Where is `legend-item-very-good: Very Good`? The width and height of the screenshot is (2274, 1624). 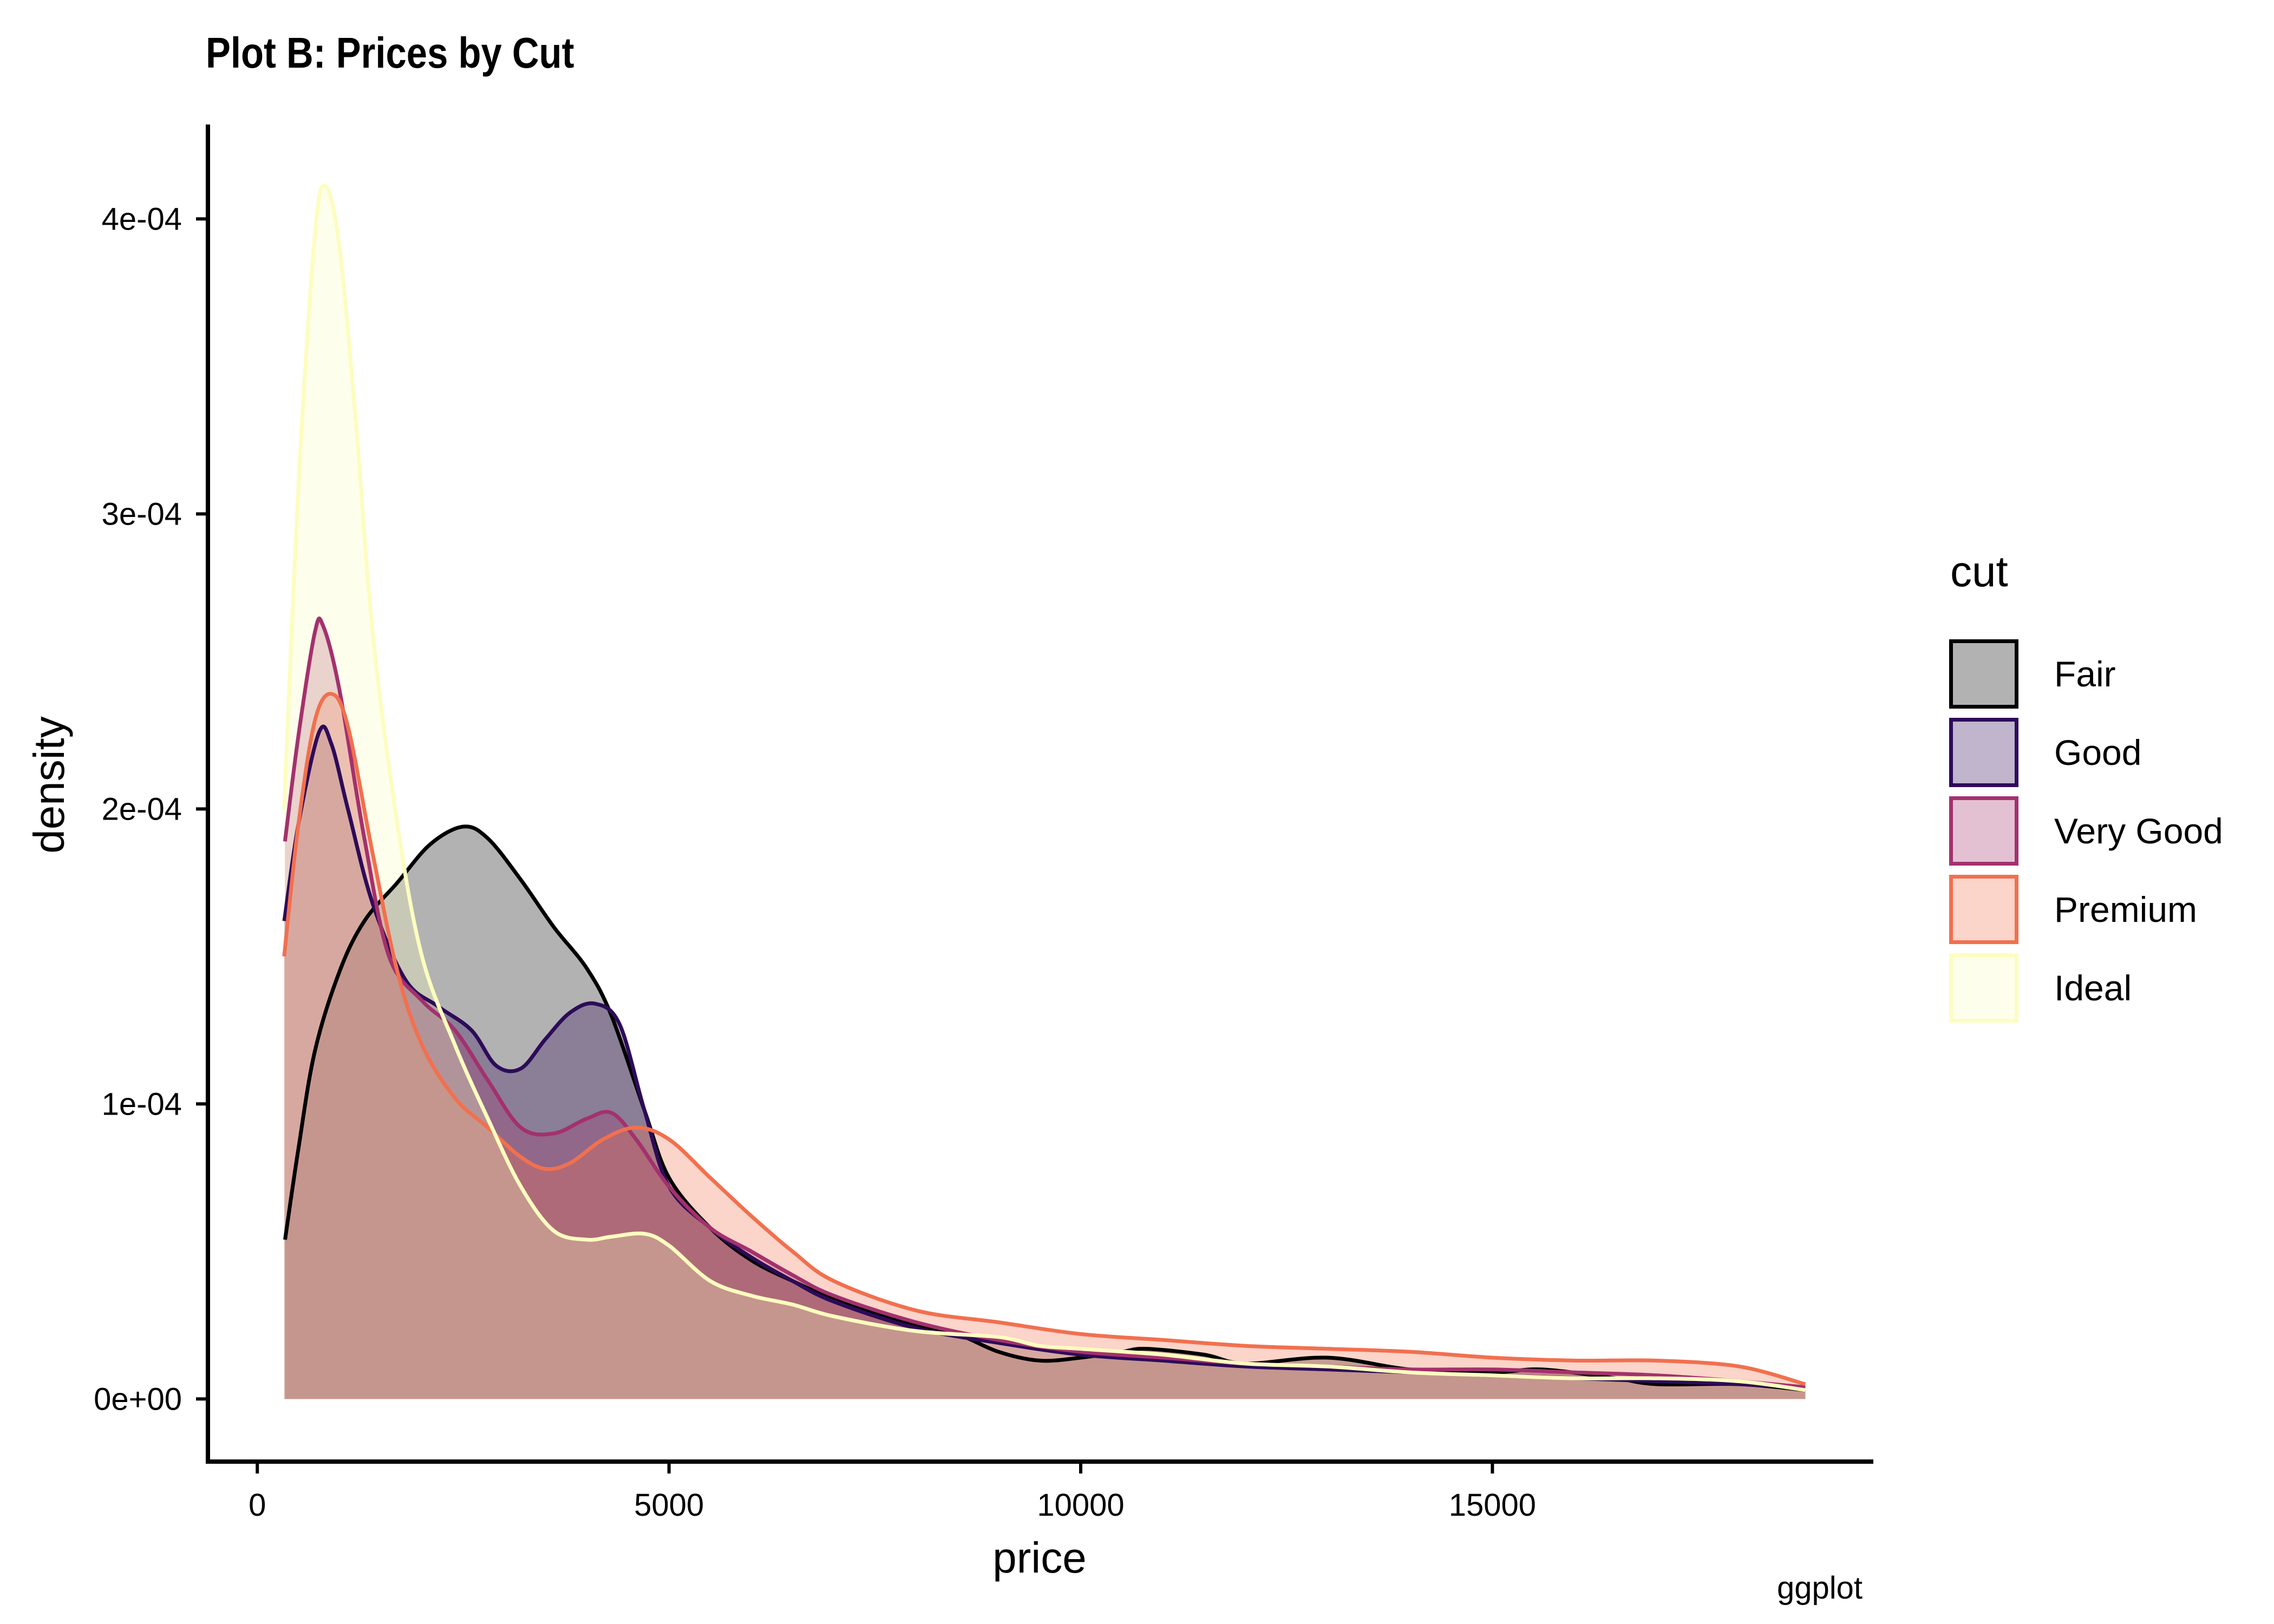
legend-item-very-good: Very Good is located at coordinates (2086, 831).